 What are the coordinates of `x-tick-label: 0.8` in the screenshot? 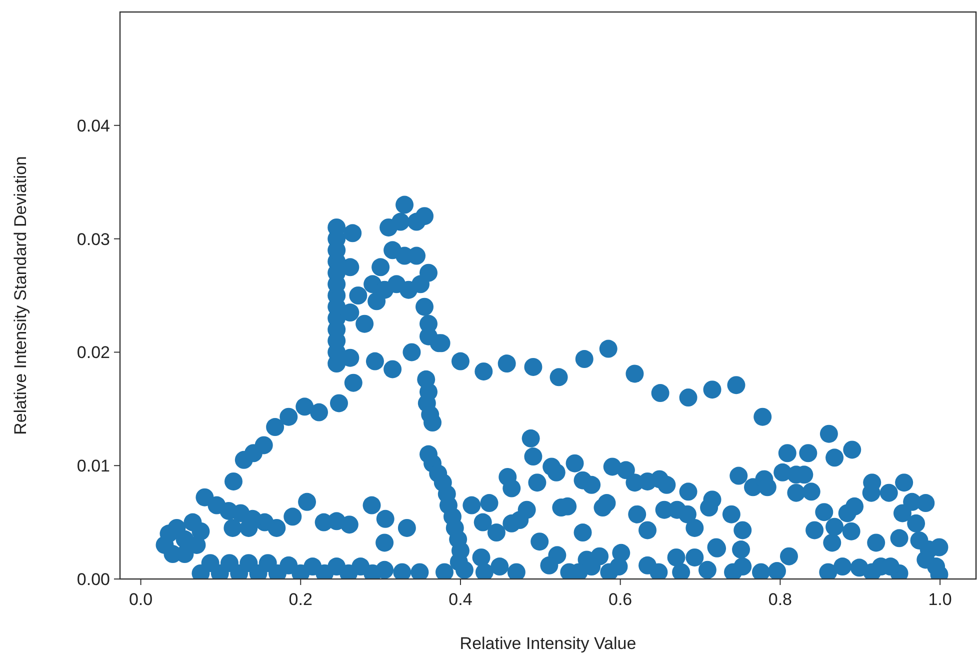 It's located at (780, 599).